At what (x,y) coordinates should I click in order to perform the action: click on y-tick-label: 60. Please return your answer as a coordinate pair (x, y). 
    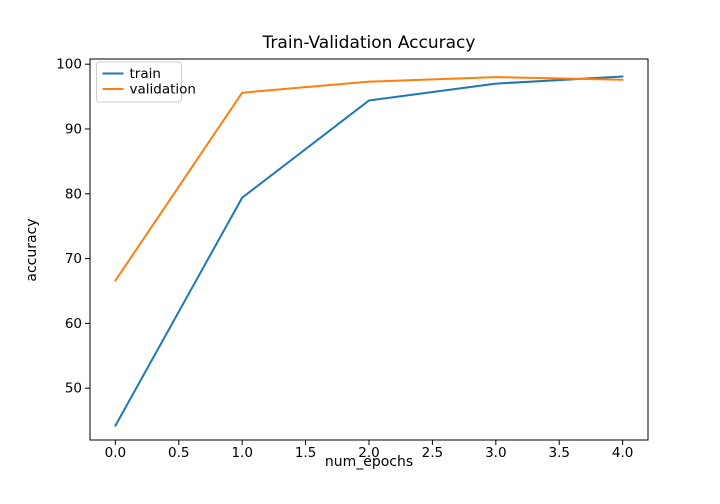
    Looking at the image, I should click on (73, 324).